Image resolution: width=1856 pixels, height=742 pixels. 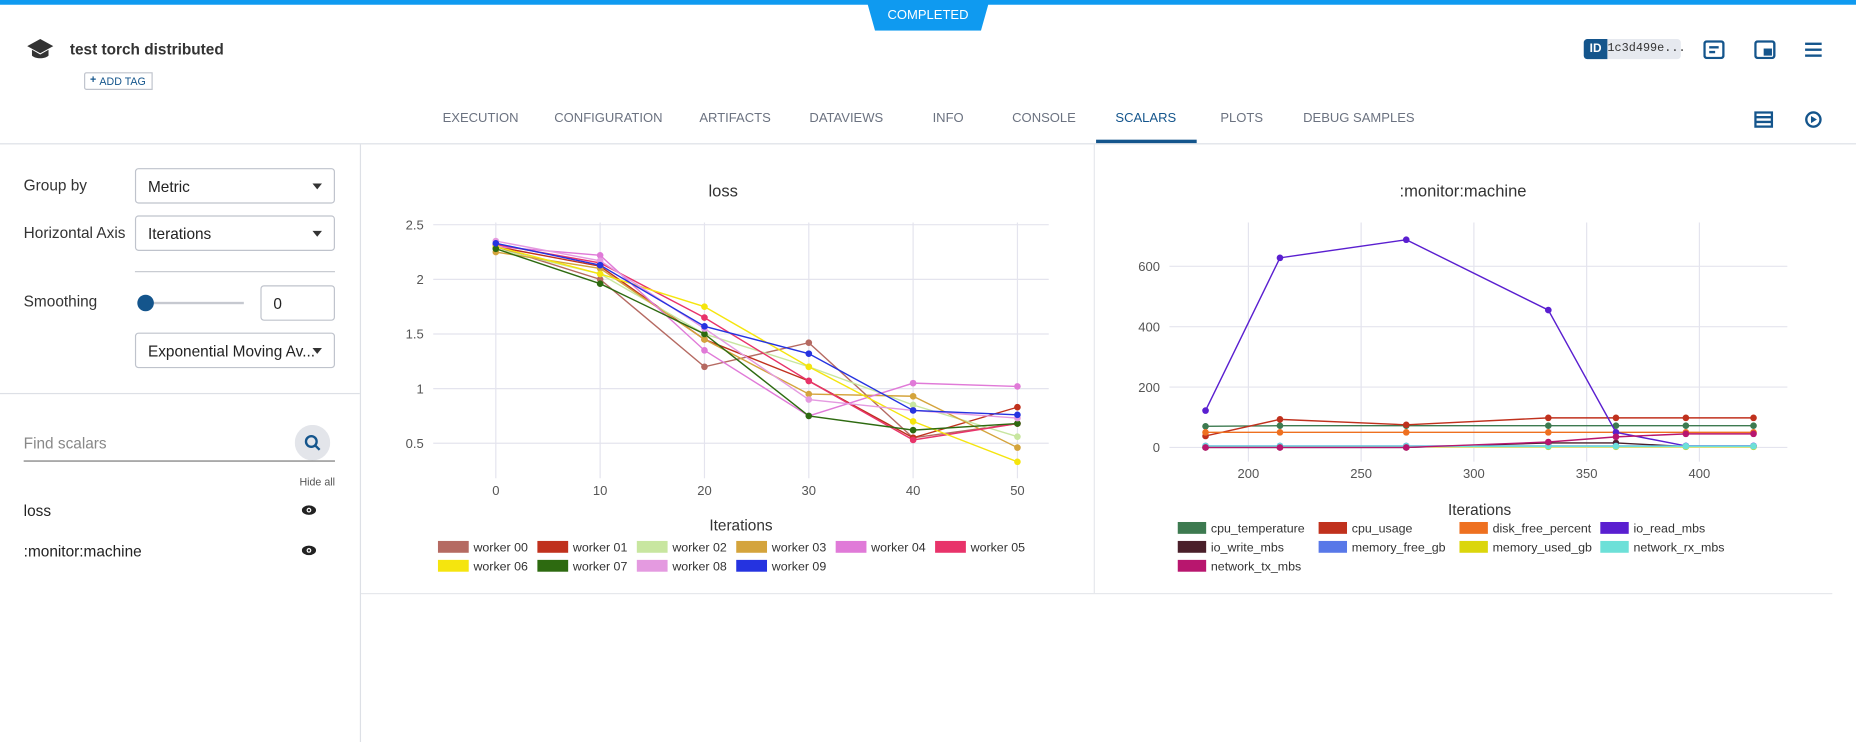 I want to click on legend-label: worker 03, so click(x=799, y=548).